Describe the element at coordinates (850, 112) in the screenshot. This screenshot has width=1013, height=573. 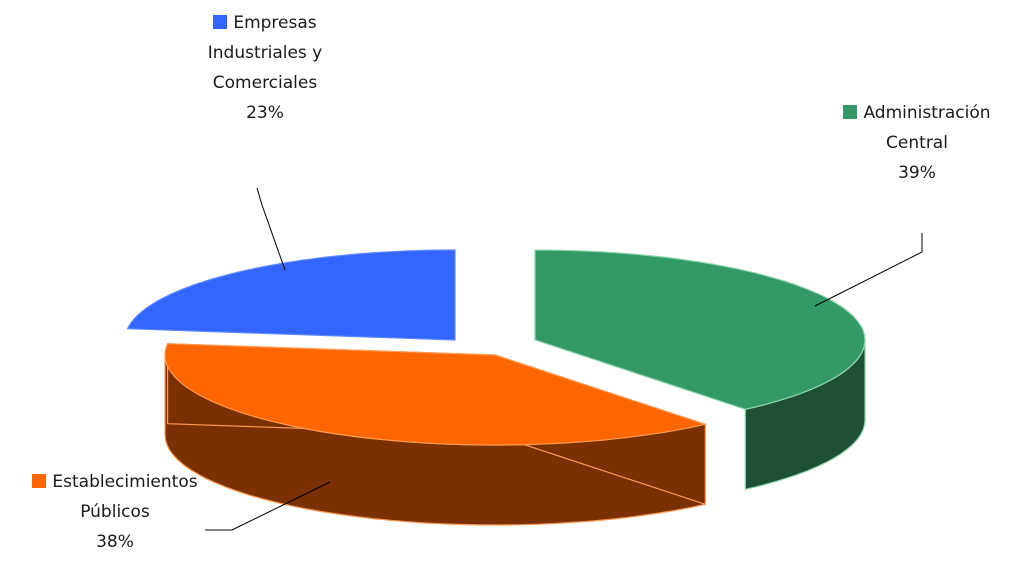
I see `legend-swatch-administracion-central` at that location.